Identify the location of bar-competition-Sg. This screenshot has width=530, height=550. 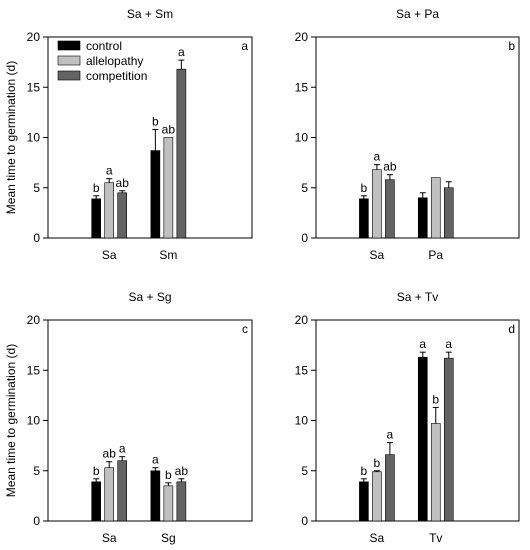
(181, 501).